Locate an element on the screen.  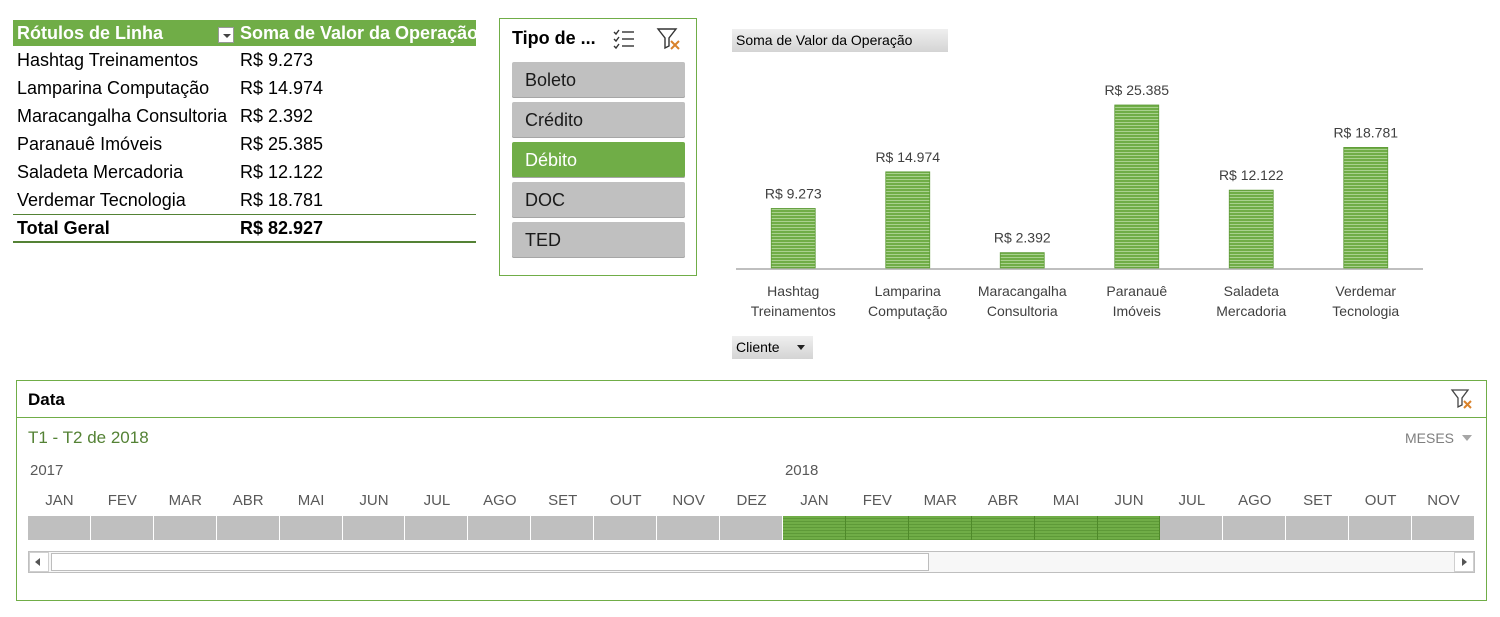
slicer-item-boleto: Boleto is located at coordinates (598, 80).